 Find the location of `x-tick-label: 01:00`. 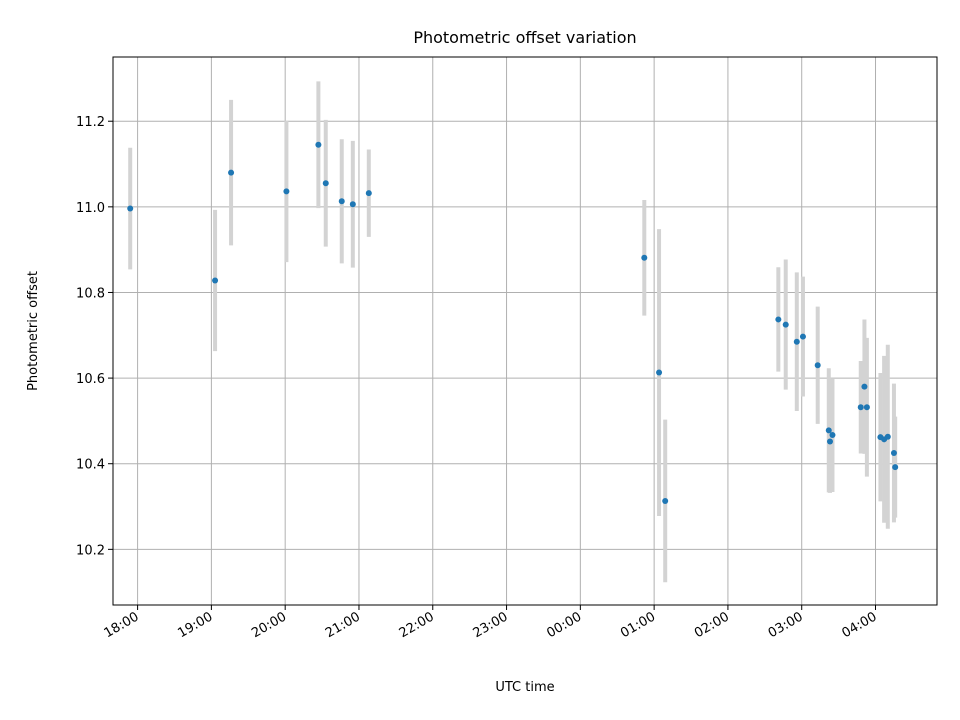

x-tick-label: 01:00 is located at coordinates (638, 625).